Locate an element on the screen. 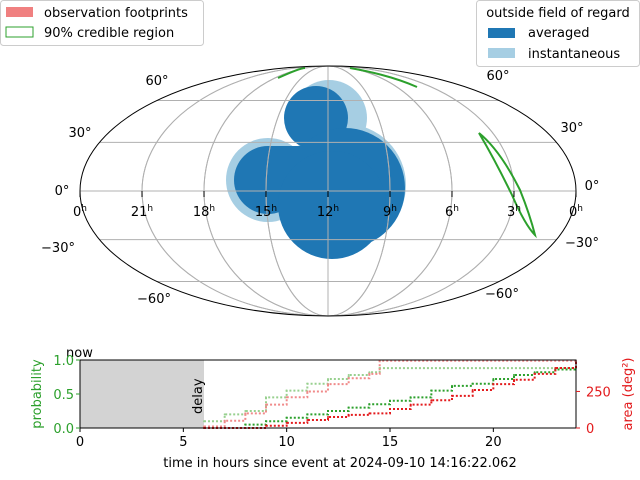 Image resolution: width=640 pixels, height=480 pixels. dec-label-right: −30° is located at coordinates (582, 243).